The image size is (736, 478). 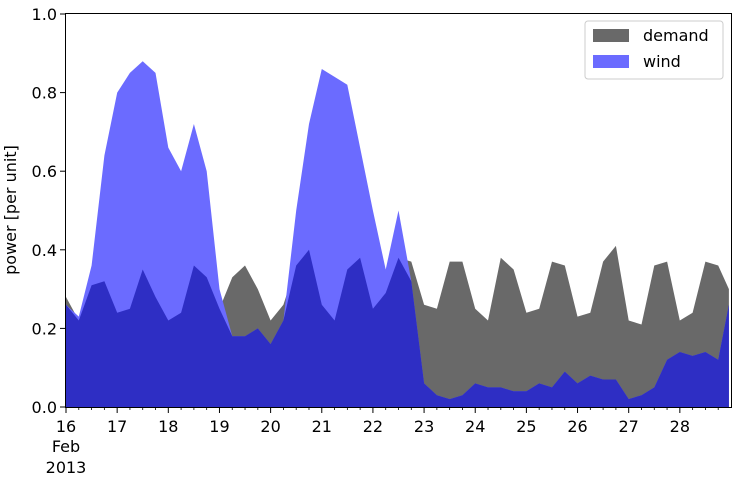 What do you see at coordinates (117, 426) in the screenshot?
I see `x-tick-label: 17` at bounding box center [117, 426].